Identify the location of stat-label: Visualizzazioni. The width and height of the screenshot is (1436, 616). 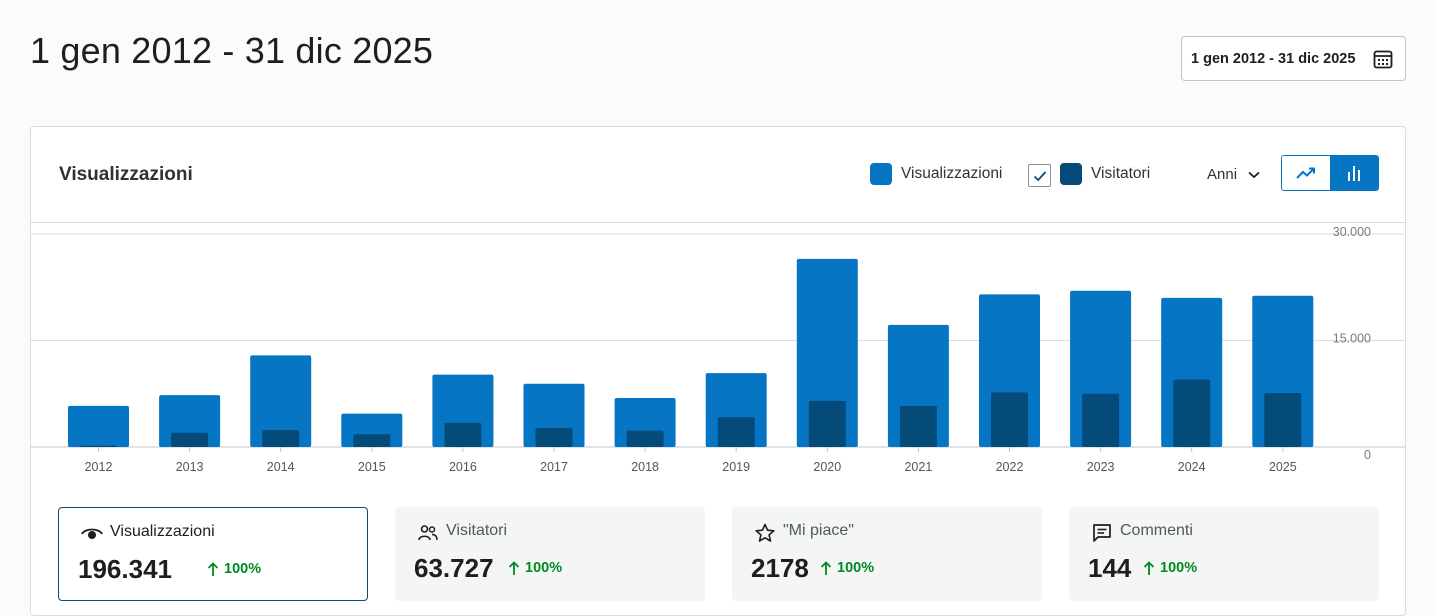
(162, 531).